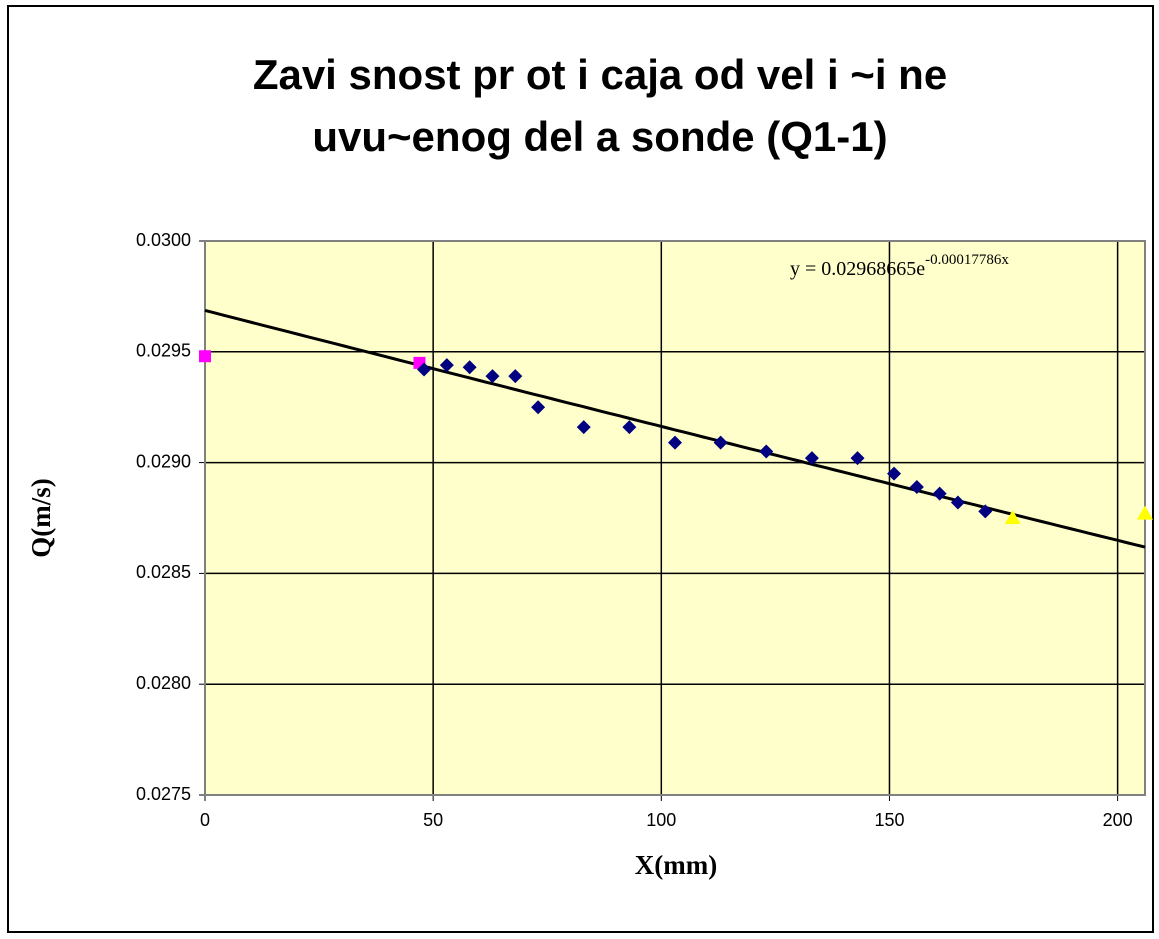 The width and height of the screenshot is (1159, 939). I want to click on y-tick-label: 0.0275, so click(163, 794).